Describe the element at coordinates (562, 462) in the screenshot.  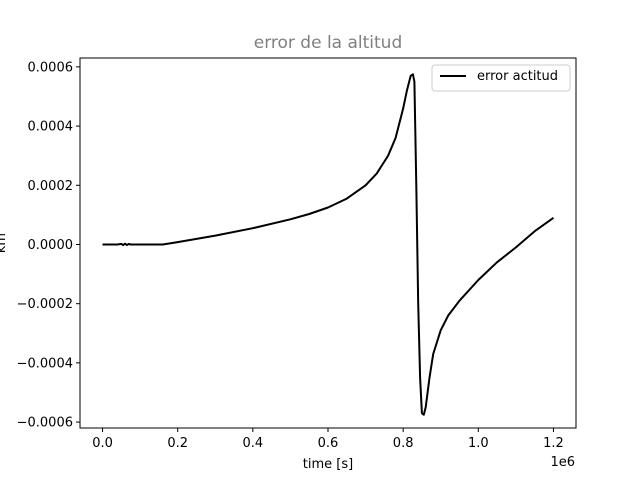
I see `x-axis-offset-label: 1e6` at that location.